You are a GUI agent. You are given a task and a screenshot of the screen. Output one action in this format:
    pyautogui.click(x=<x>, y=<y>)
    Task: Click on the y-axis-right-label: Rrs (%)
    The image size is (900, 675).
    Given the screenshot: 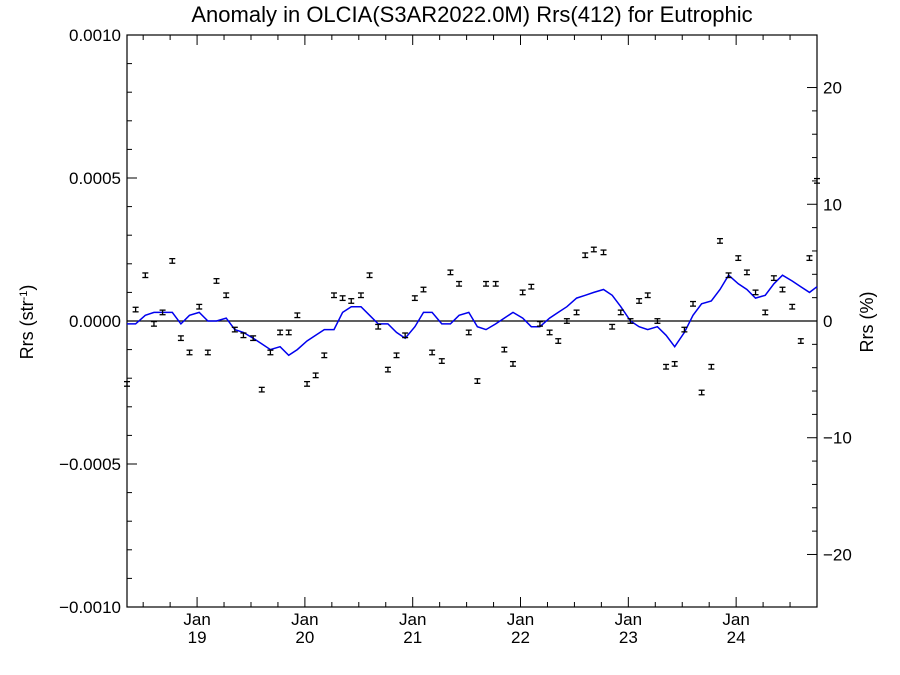 What is the action you would take?
    pyautogui.click(x=867, y=322)
    